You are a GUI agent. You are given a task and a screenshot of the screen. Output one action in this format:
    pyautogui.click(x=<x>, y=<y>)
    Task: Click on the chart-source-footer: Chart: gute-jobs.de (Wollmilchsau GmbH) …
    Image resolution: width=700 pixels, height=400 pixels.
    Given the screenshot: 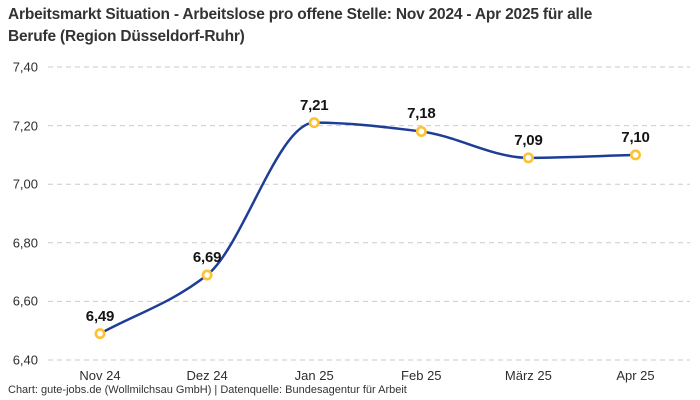 What is the action you would take?
    pyautogui.click(x=207, y=390)
    